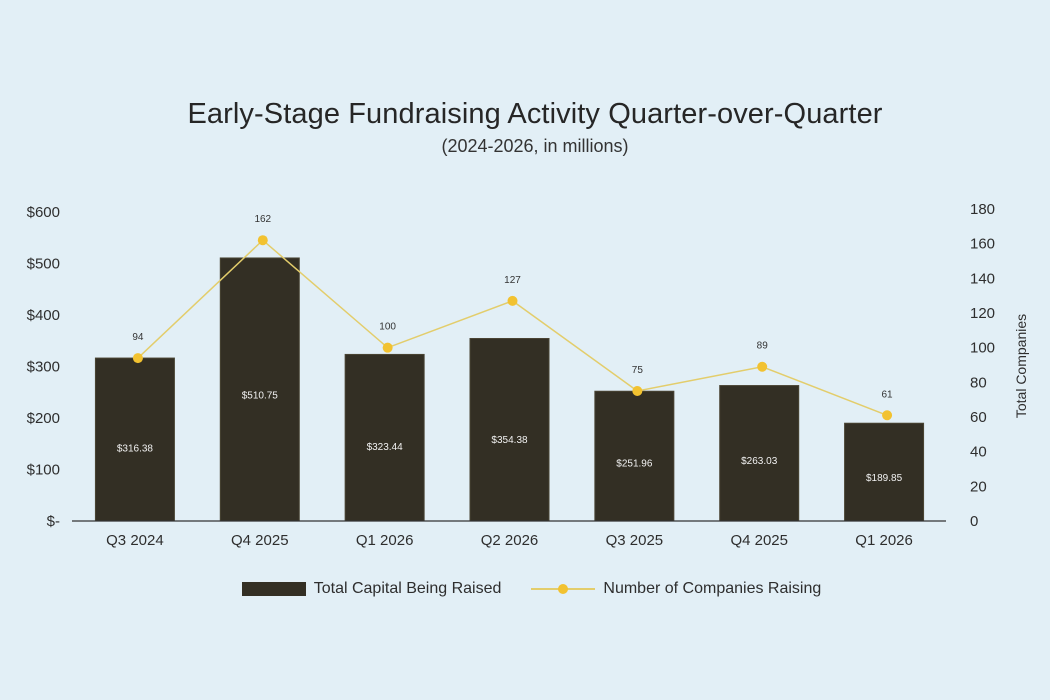 The height and width of the screenshot is (700, 1050). I want to click on x-tick-label: Q3 2025, so click(635, 540).